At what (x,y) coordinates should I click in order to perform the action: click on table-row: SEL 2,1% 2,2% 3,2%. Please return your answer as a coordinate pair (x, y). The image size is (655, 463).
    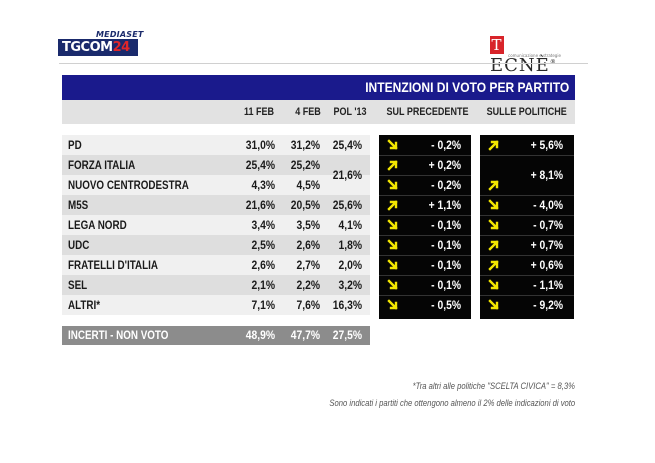
    Looking at the image, I should click on (216, 285).